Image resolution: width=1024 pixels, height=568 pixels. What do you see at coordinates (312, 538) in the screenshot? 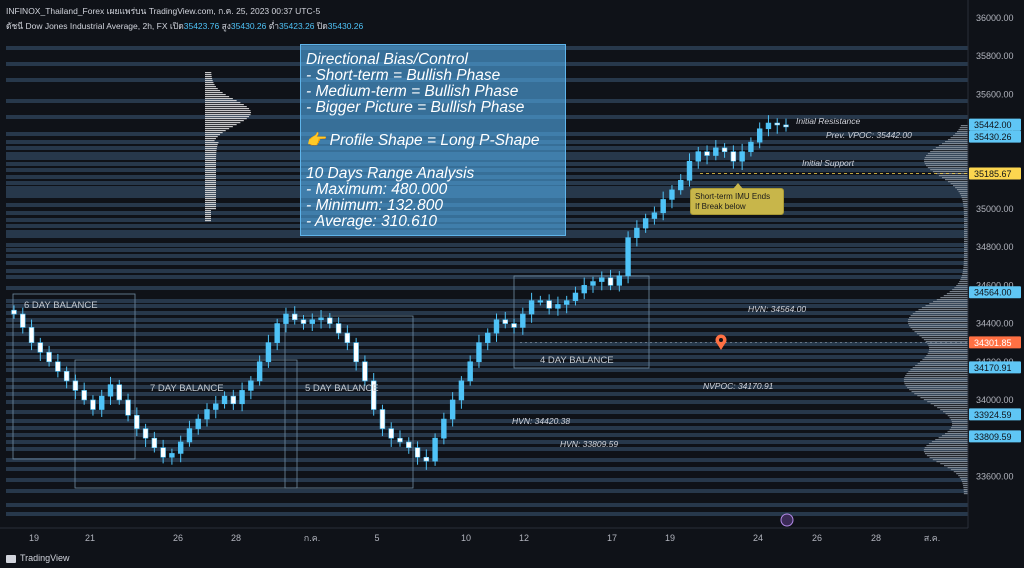
I see `x-tick-label: ก.ค.` at bounding box center [312, 538].